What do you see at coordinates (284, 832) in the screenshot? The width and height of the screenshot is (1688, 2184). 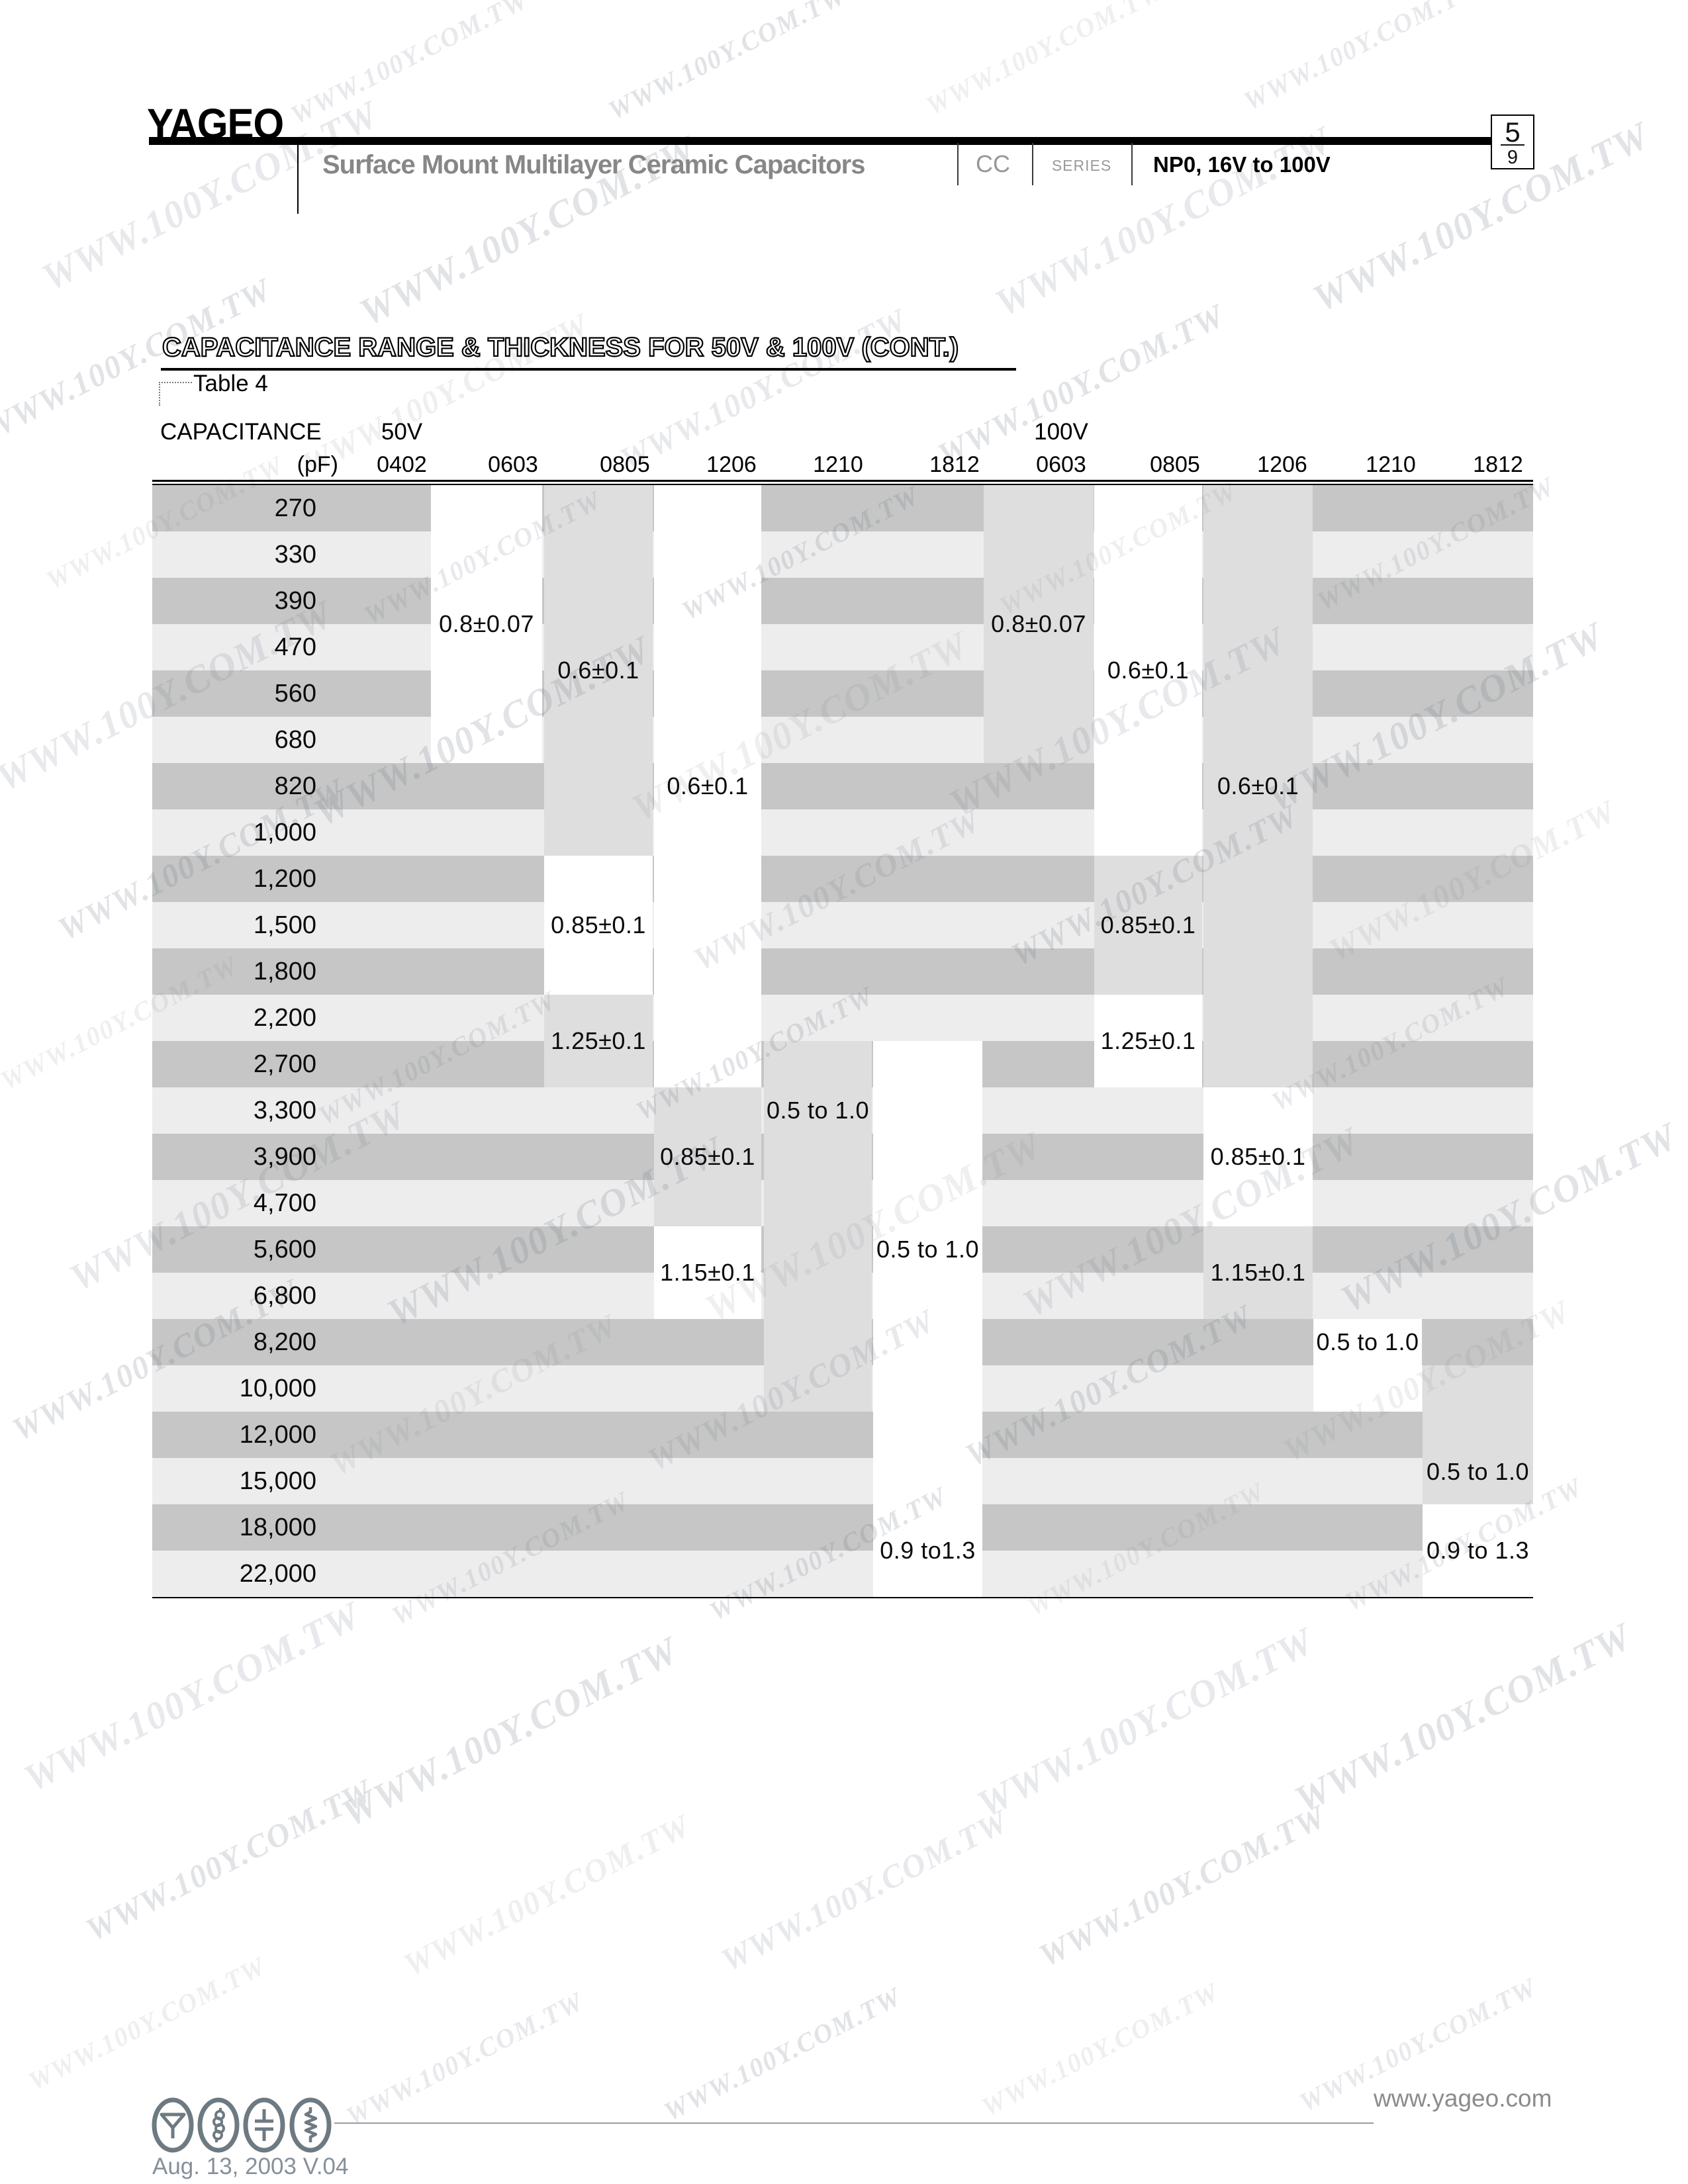 I see `capacitance-row-label: 1,000` at bounding box center [284, 832].